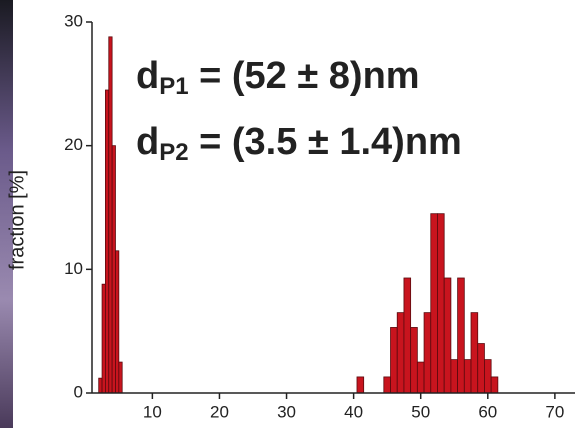 The width and height of the screenshot is (582, 428). I want to click on x-tick-label: 20, so click(219, 411).